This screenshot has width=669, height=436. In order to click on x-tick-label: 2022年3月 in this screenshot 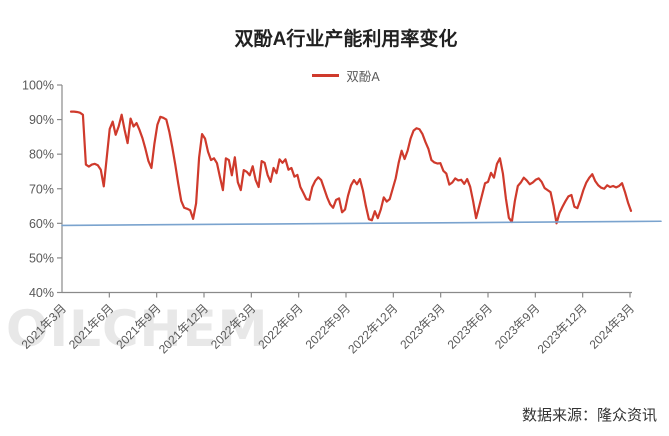, I will do `click(233, 326)`.